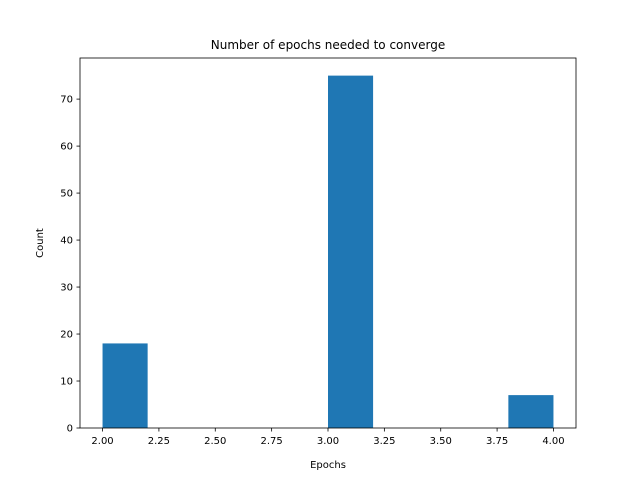 This screenshot has width=640, height=480. Describe the element at coordinates (40, 243) in the screenshot. I see `y-axis-label: Count` at that location.